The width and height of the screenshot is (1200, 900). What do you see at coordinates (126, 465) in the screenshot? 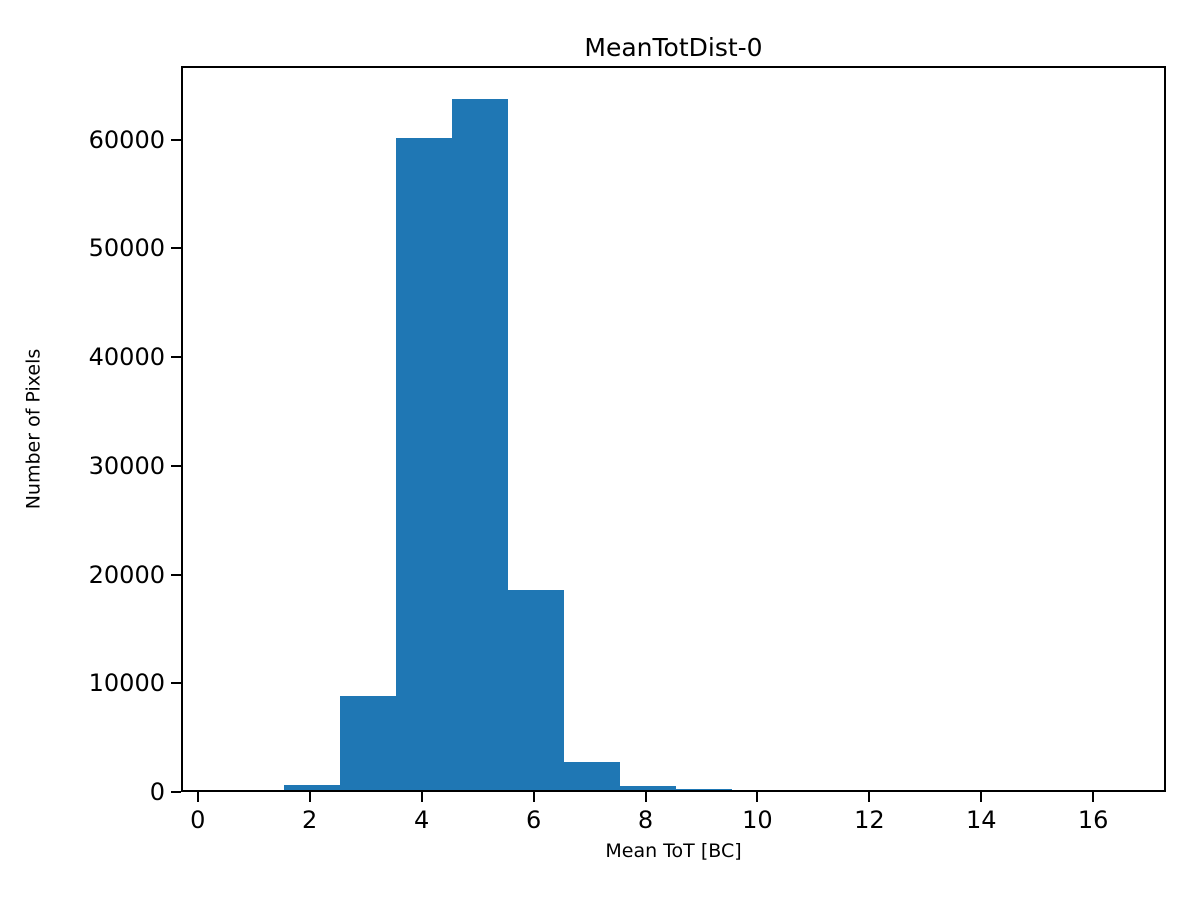
I see `y-tick-label: 30000` at bounding box center [126, 465].